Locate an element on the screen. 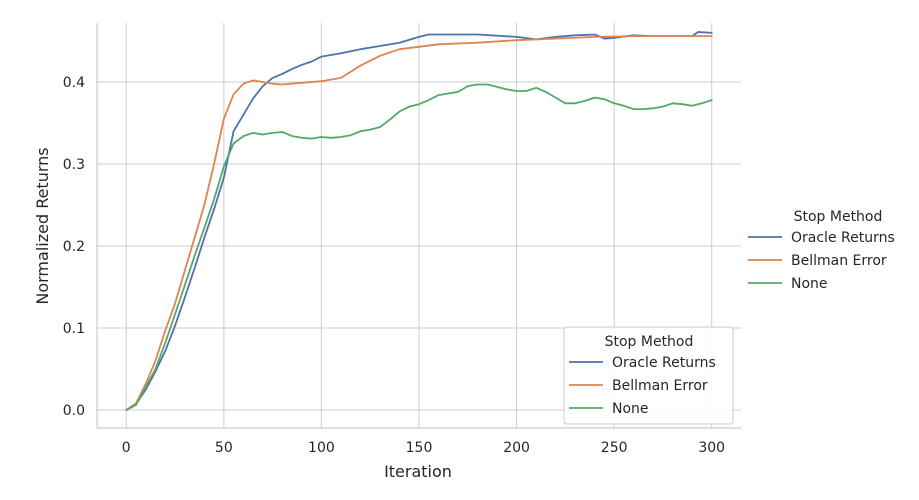 The height and width of the screenshot is (500, 919). legend-inner-entry-label: None is located at coordinates (630, 409).